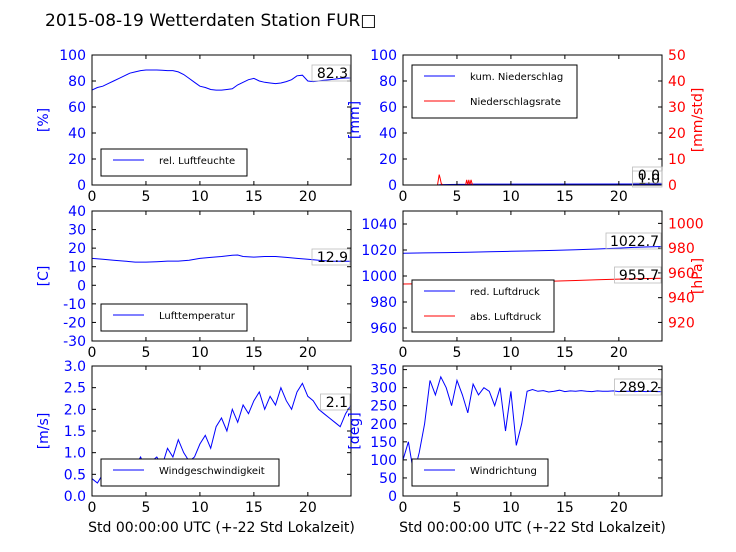 The image size is (736, 552). I want to click on y-tick-label: 1.0, so click(75, 454).